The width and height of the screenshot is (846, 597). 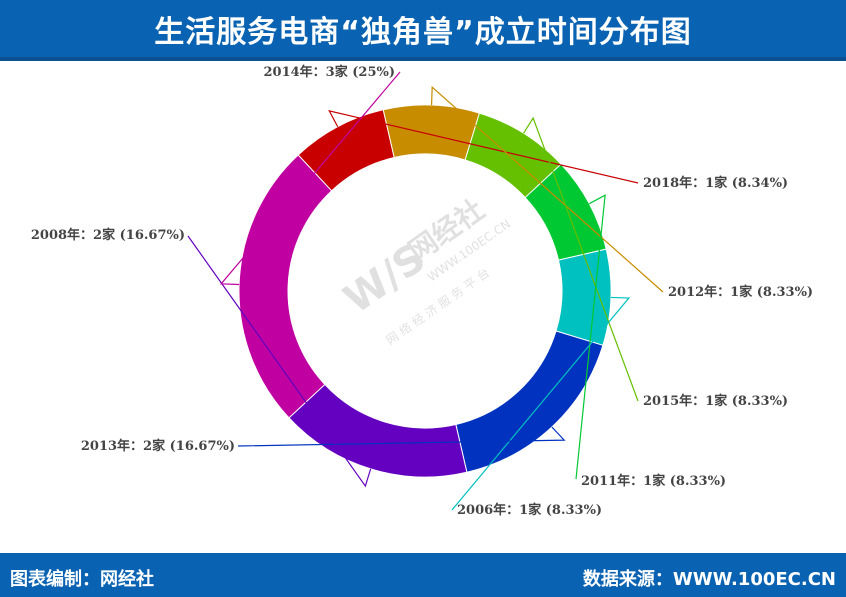 What do you see at coordinates (529, 401) in the screenshot?
I see `slice-2013` at bounding box center [529, 401].